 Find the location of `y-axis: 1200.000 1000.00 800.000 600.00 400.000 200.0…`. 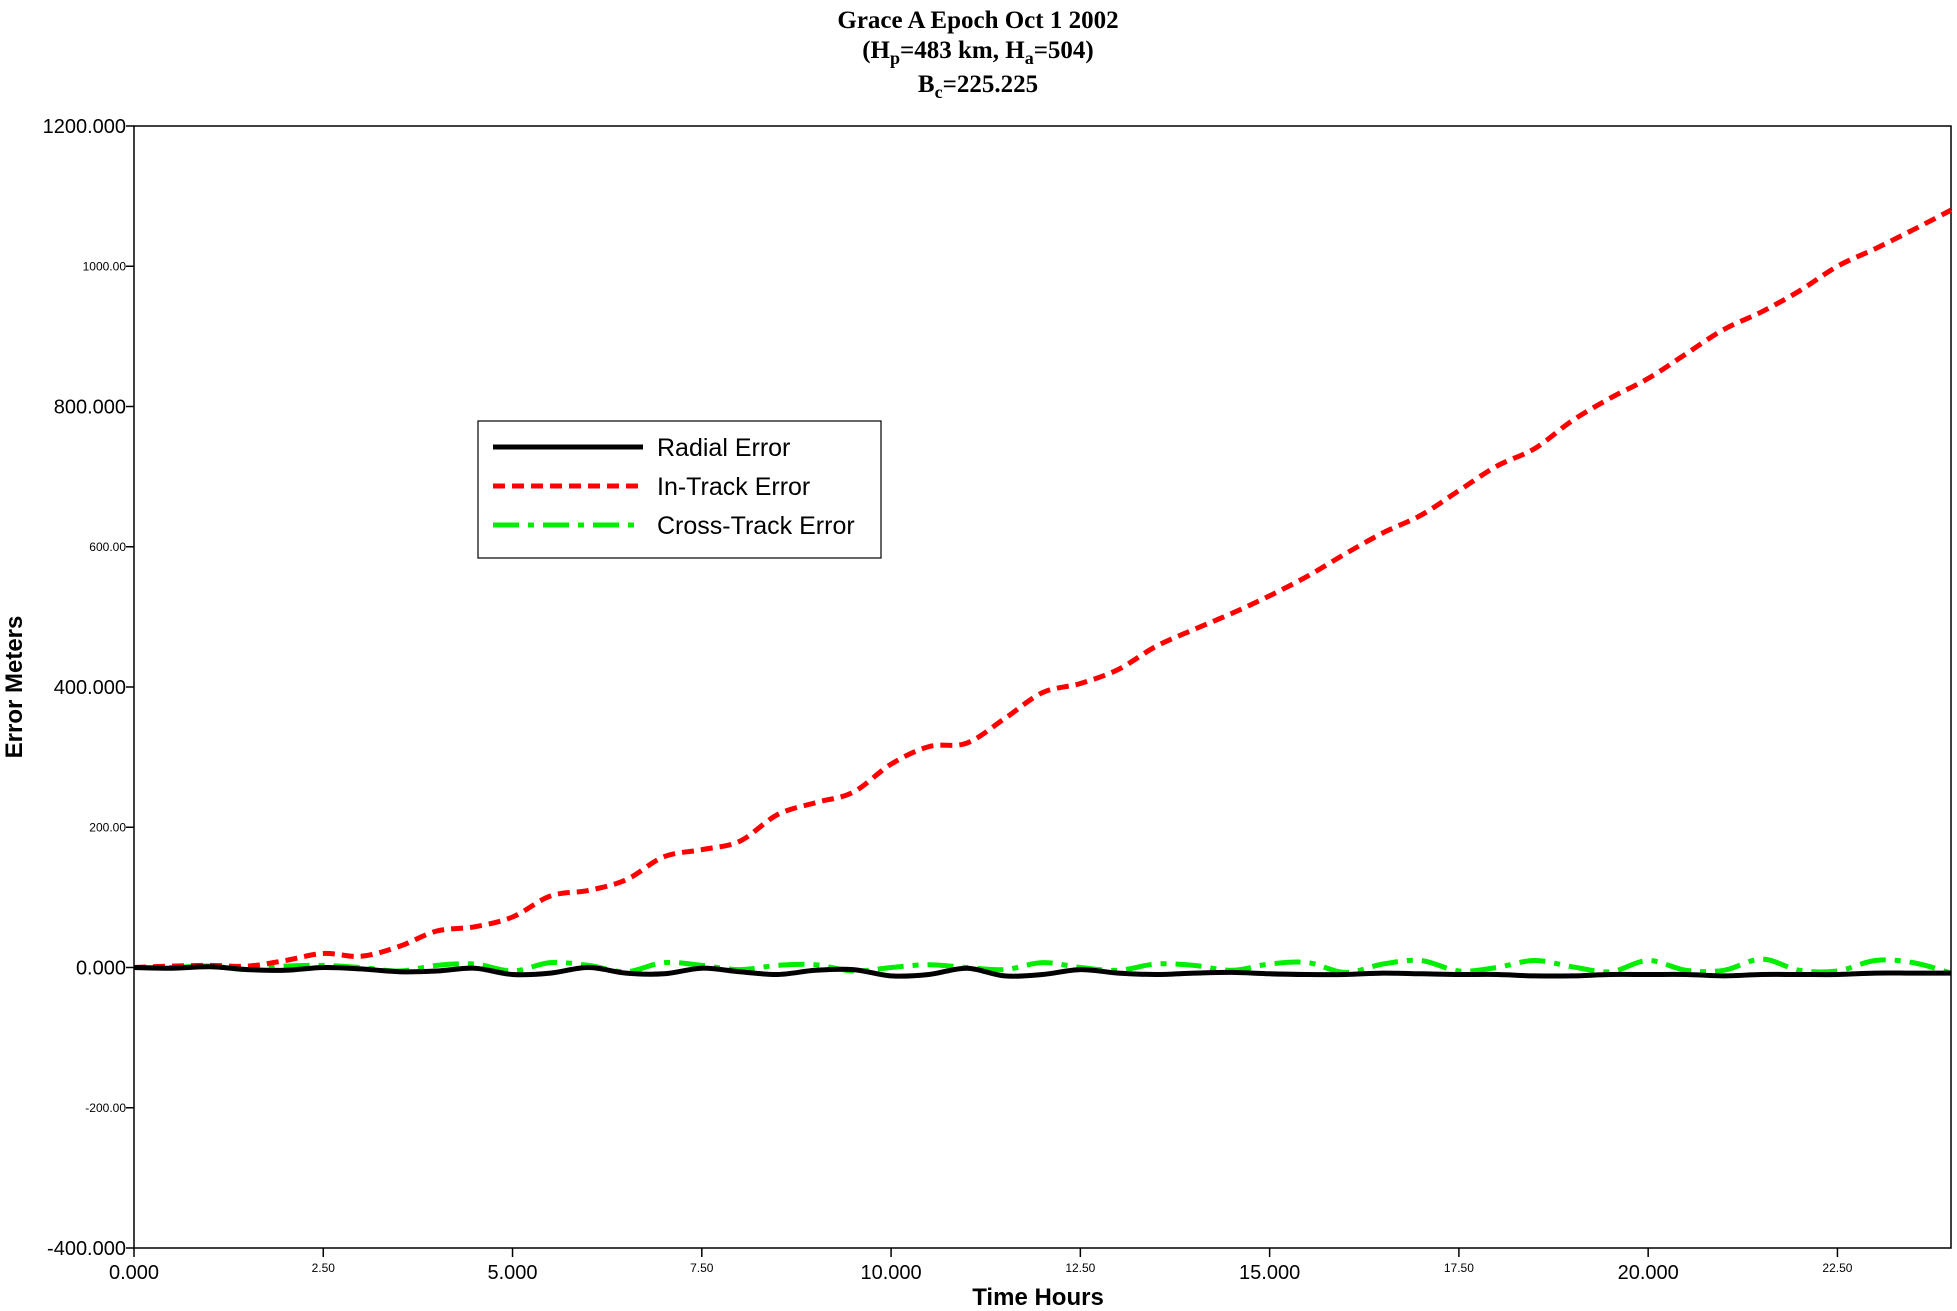

y-axis: 1200.000 1000.00 800.000 600.00 400.000 200.0… is located at coordinates (88, 688).